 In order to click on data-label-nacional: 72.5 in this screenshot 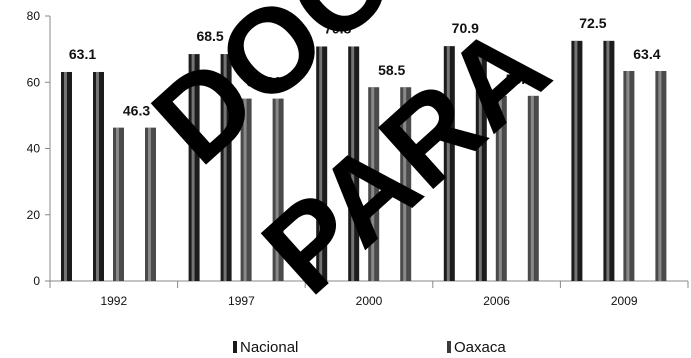, I will do `click(592, 23)`.